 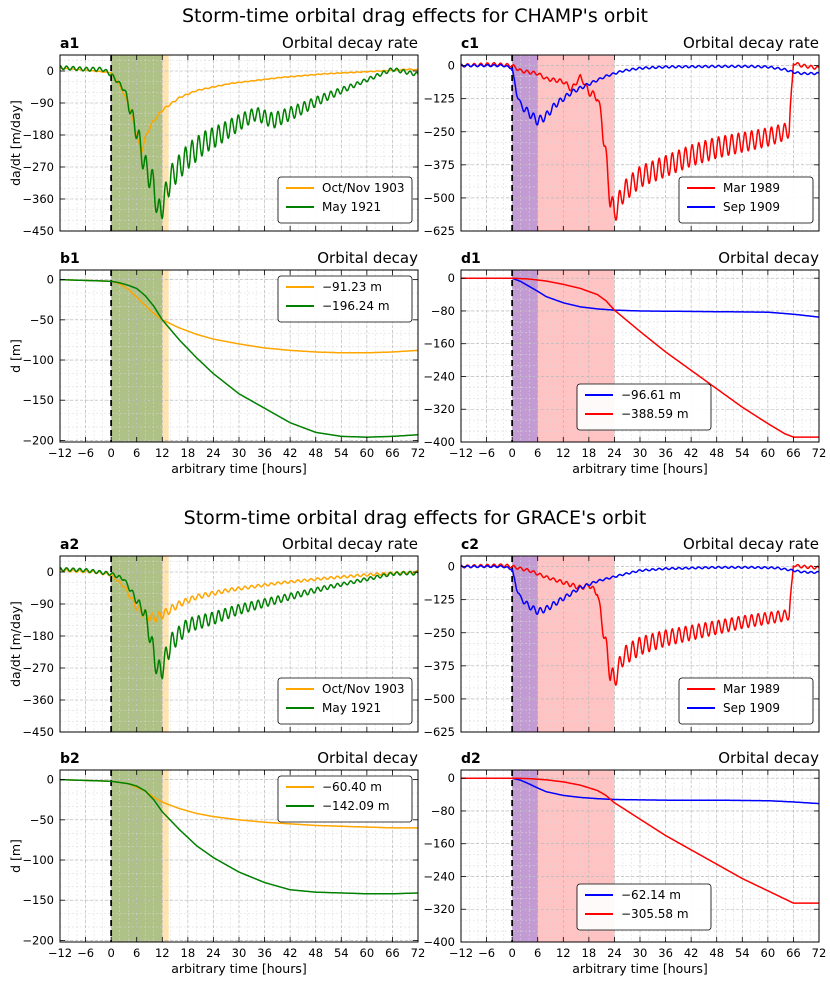 What do you see at coordinates (15, 644) in the screenshot?
I see `y-axis-label: da/dt [m/day]` at bounding box center [15, 644].